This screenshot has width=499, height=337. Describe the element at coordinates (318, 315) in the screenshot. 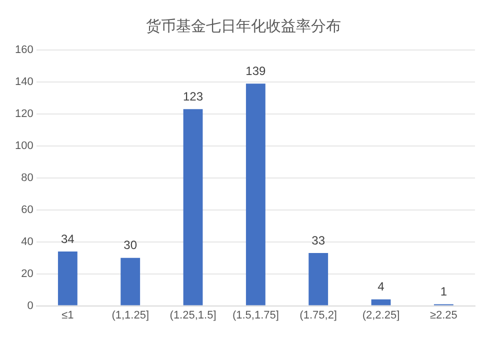

I see `x-tick-label: (1.75,2]` at that location.